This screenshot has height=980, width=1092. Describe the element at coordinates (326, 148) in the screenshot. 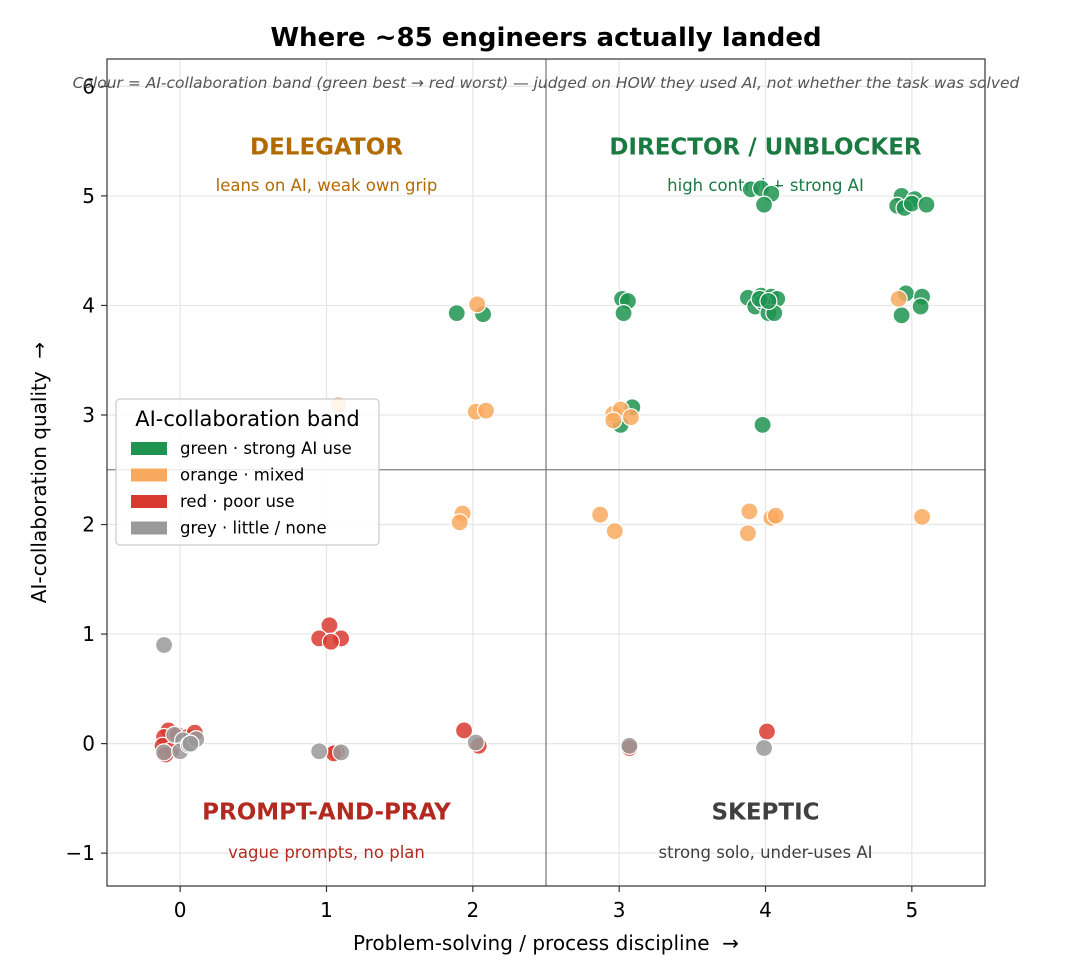

I see `quadrant-title-delegator: DELEGATOR` at that location.